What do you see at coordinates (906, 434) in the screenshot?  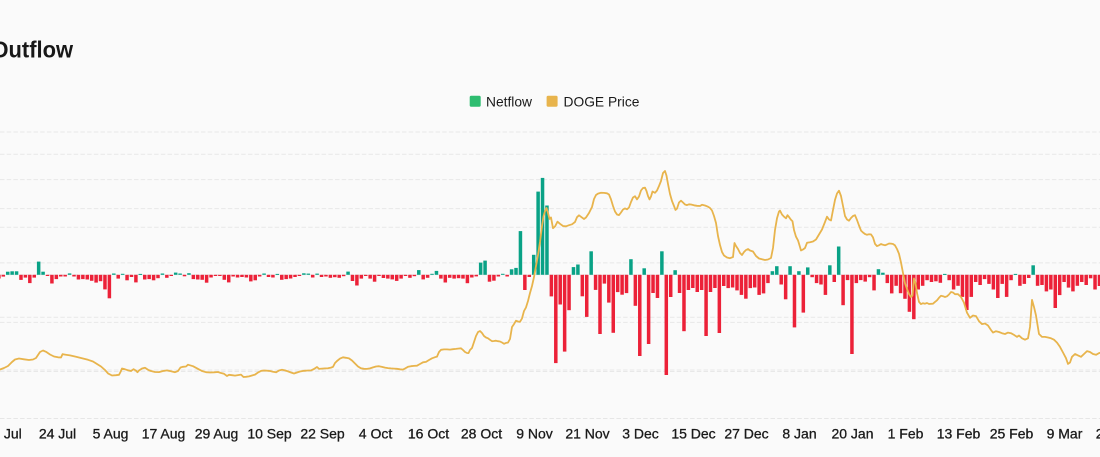 I see `svg-text: 1 Feb` at bounding box center [906, 434].